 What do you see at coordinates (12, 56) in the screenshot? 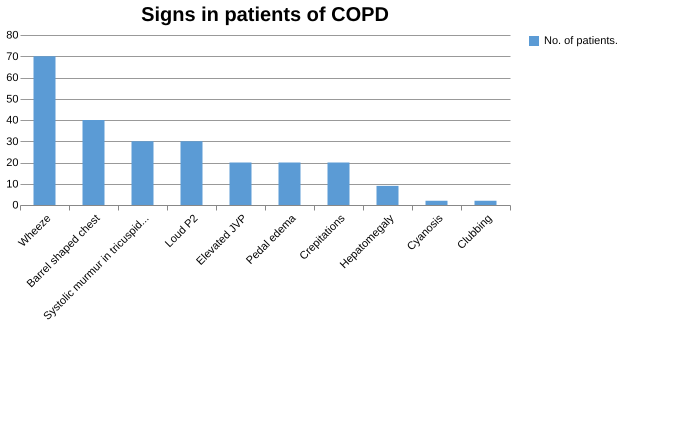
I see `y-tick-label: 70` at bounding box center [12, 56].